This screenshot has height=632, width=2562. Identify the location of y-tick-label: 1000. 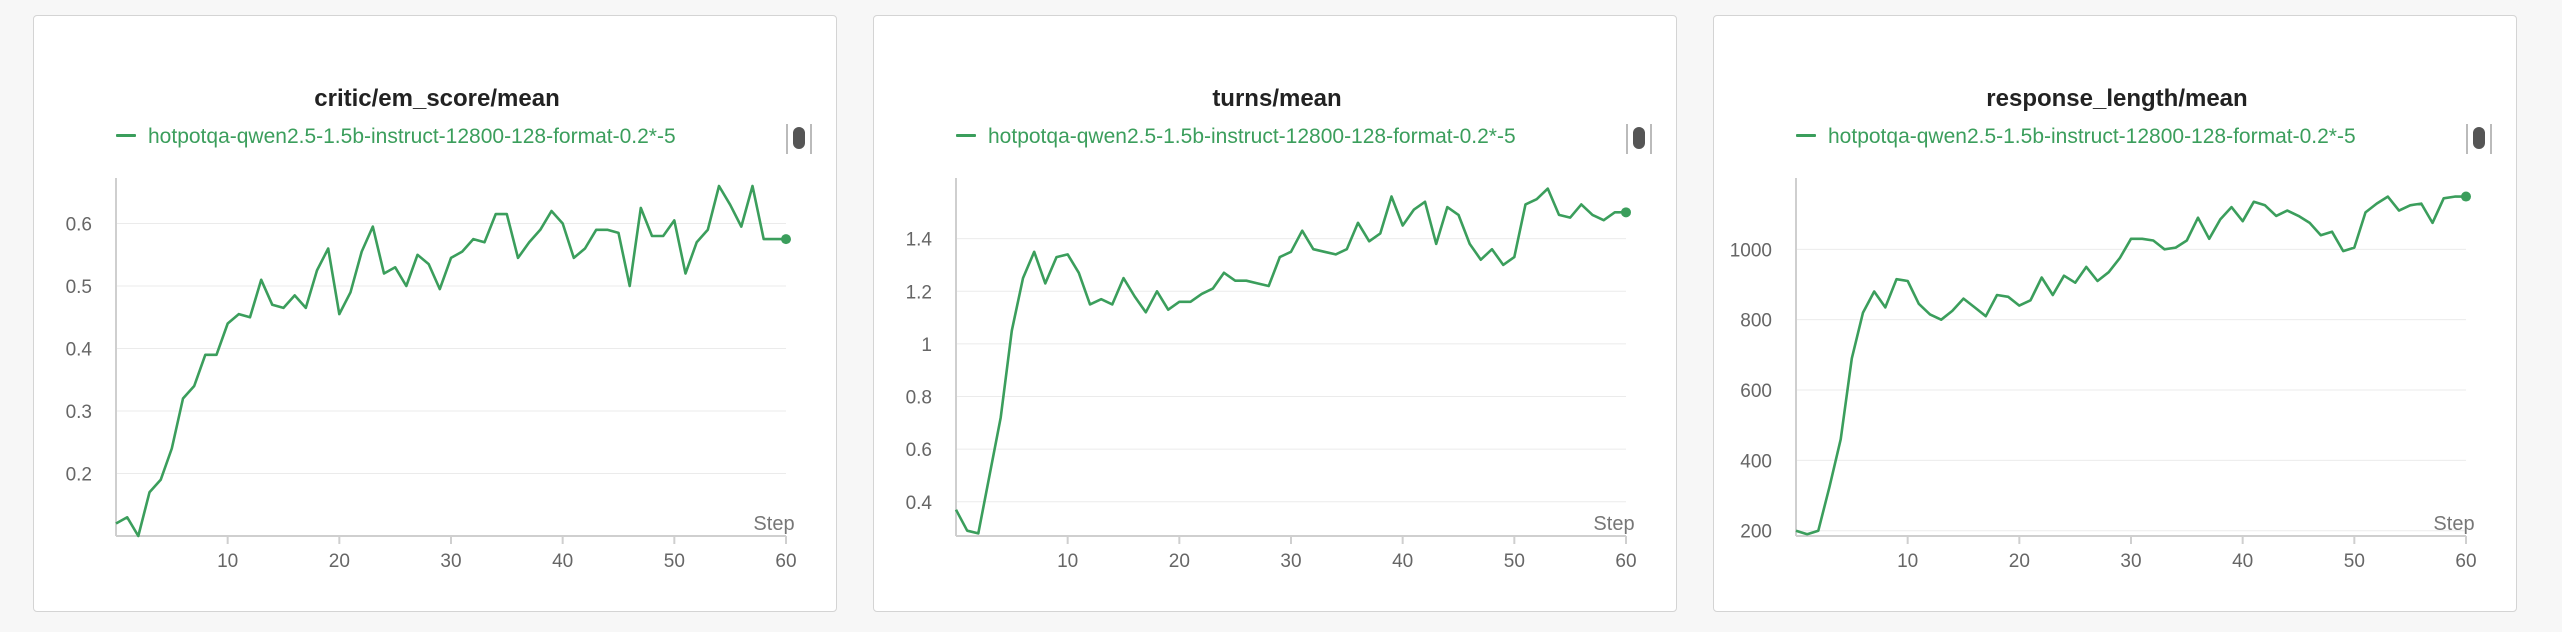
(1751, 250).